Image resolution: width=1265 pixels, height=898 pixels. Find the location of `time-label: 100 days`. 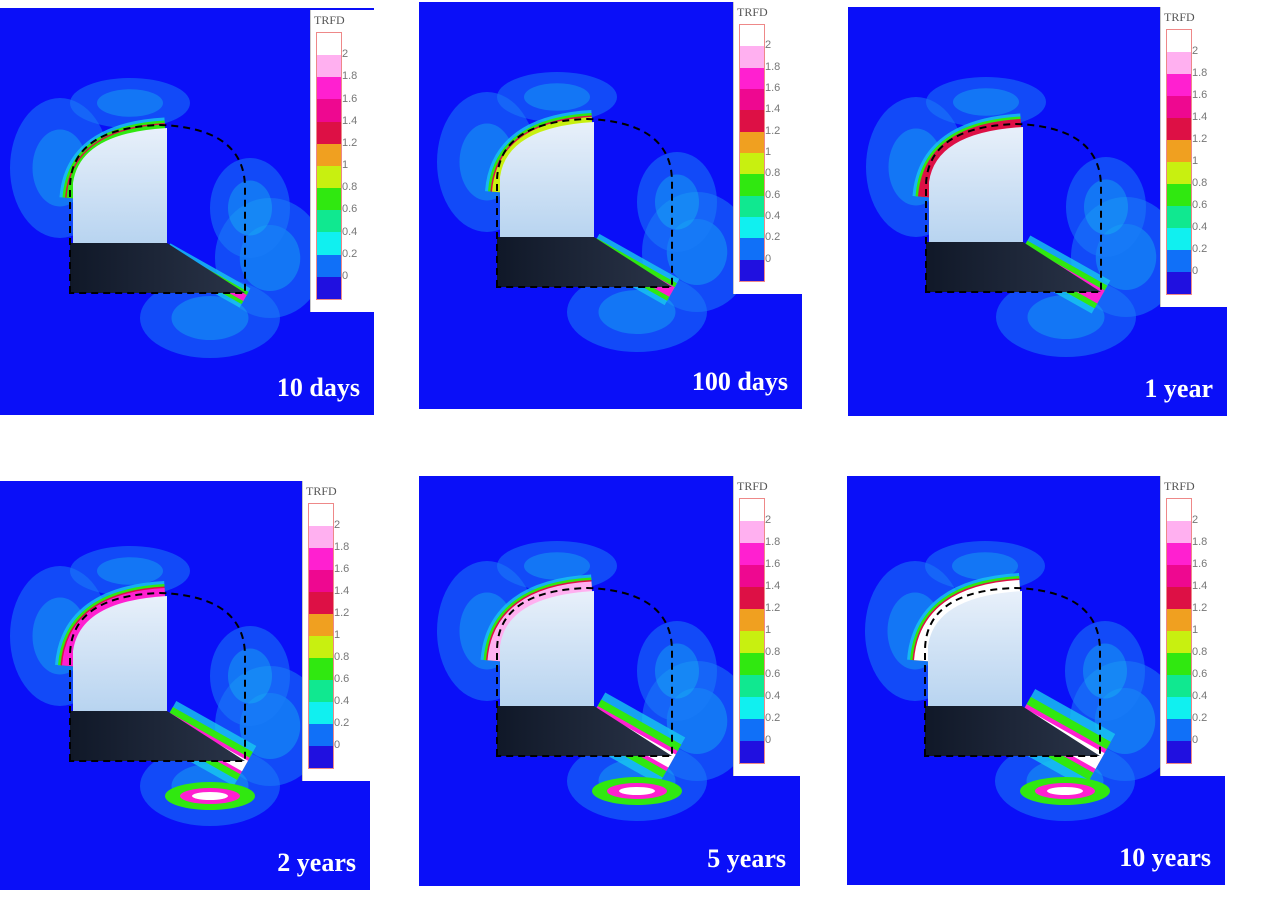

time-label: 100 days is located at coordinates (739, 381).